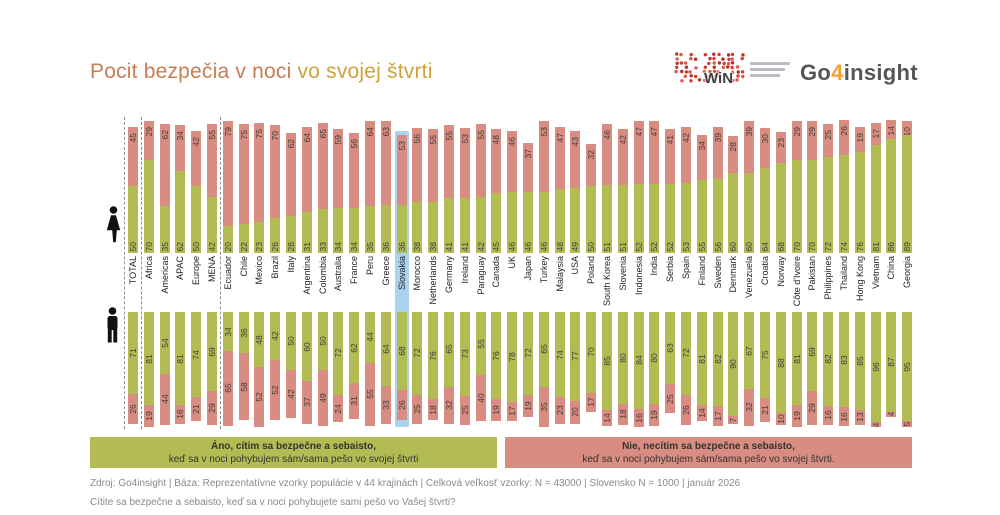  Describe the element at coordinates (133, 408) in the screenshot. I see `men-no-segment: 26` at that location.